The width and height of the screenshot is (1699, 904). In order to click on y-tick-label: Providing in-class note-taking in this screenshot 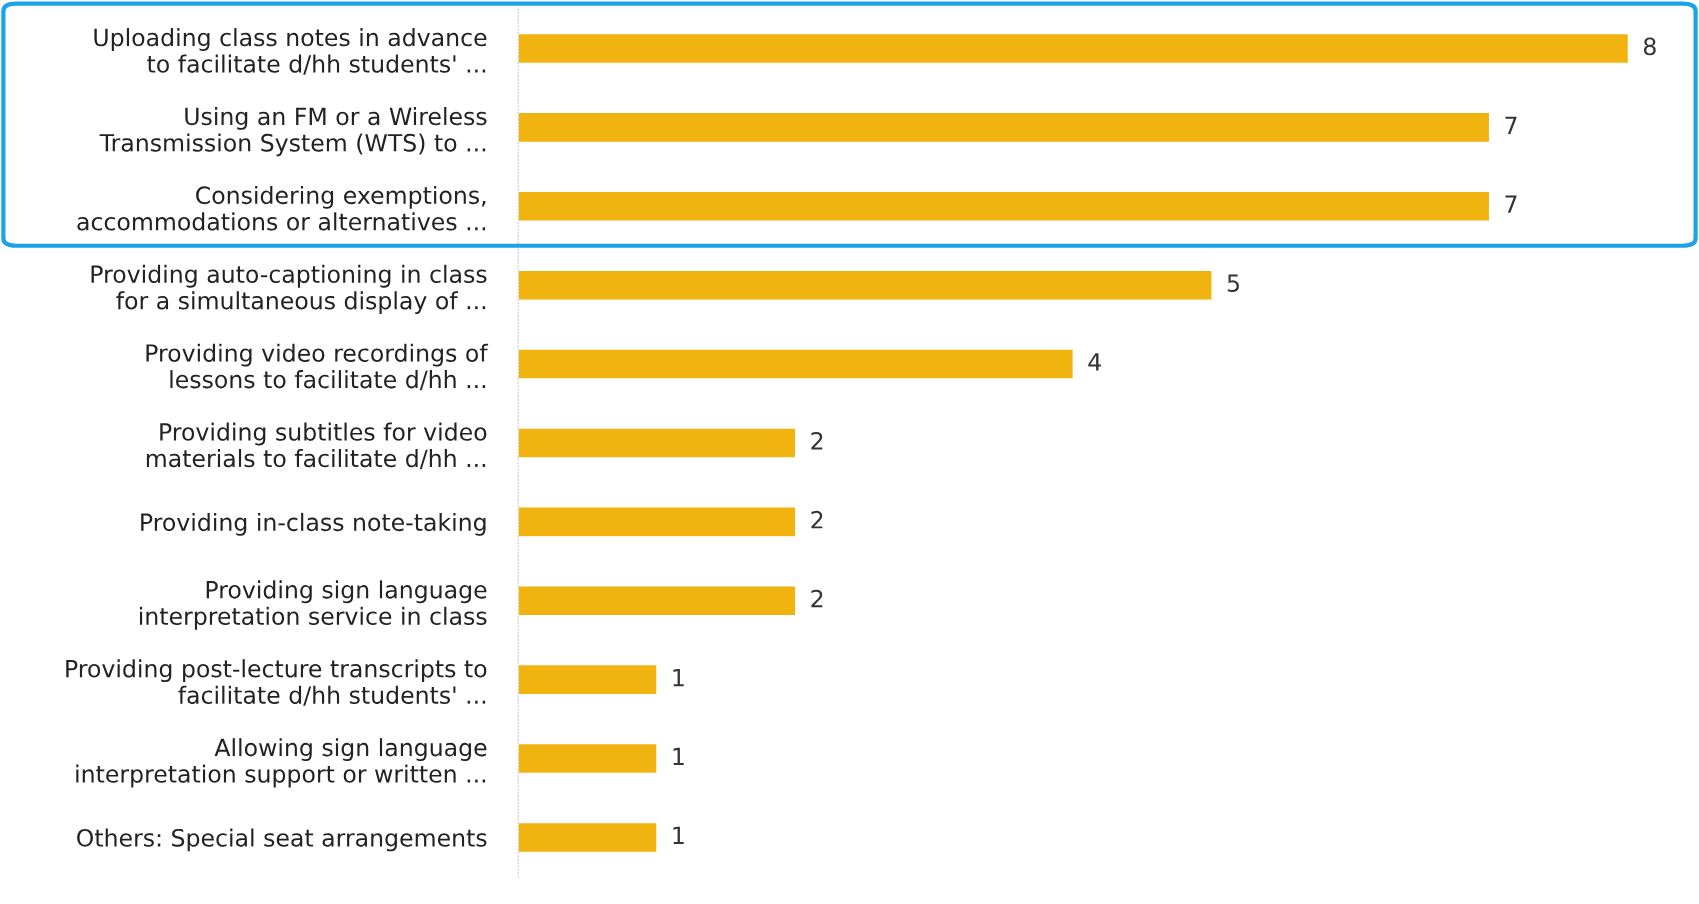, I will do `click(313, 524)`.